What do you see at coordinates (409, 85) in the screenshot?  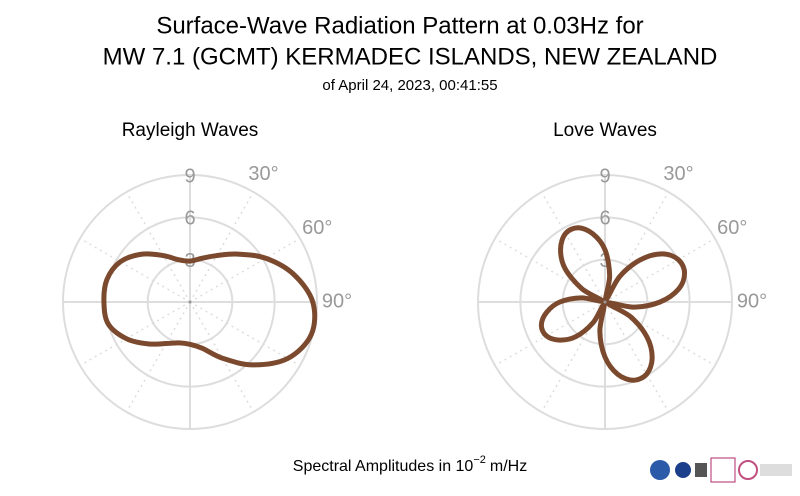 I see `subtitle: of April 24, 2023, 00:41:55` at bounding box center [409, 85].